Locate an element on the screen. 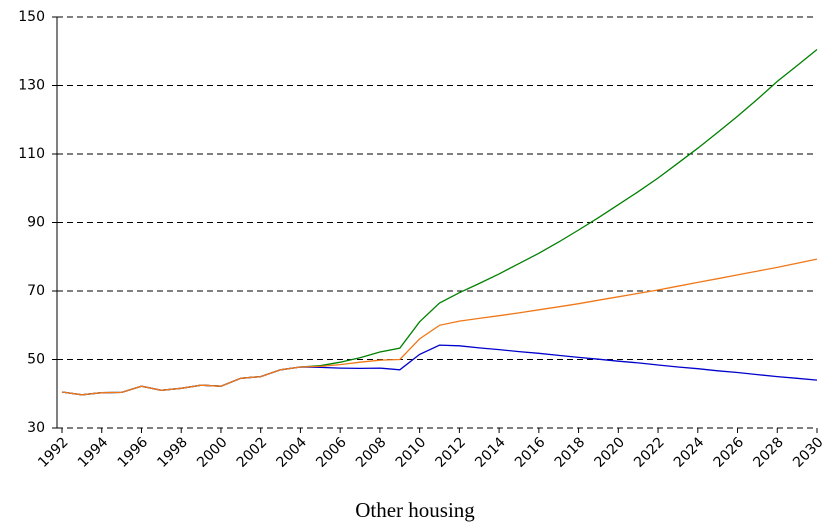 This screenshot has height=526, width=822. y-tick-label: 30 is located at coordinates (36, 428).